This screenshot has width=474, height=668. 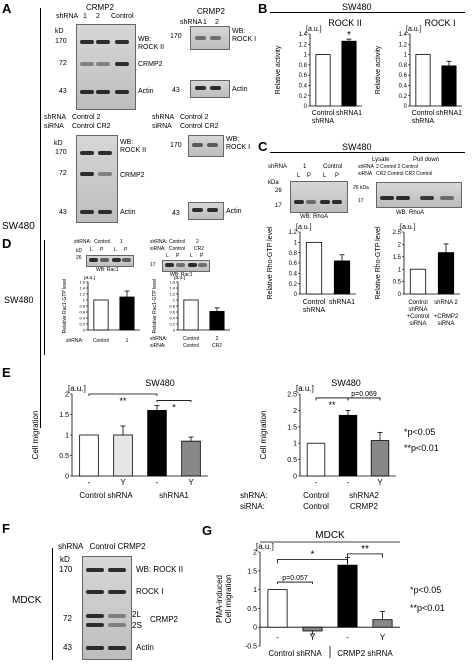 What do you see at coordinates (292, 394) in the screenshot?
I see `y-tick-label: 2.5` at bounding box center [292, 394].